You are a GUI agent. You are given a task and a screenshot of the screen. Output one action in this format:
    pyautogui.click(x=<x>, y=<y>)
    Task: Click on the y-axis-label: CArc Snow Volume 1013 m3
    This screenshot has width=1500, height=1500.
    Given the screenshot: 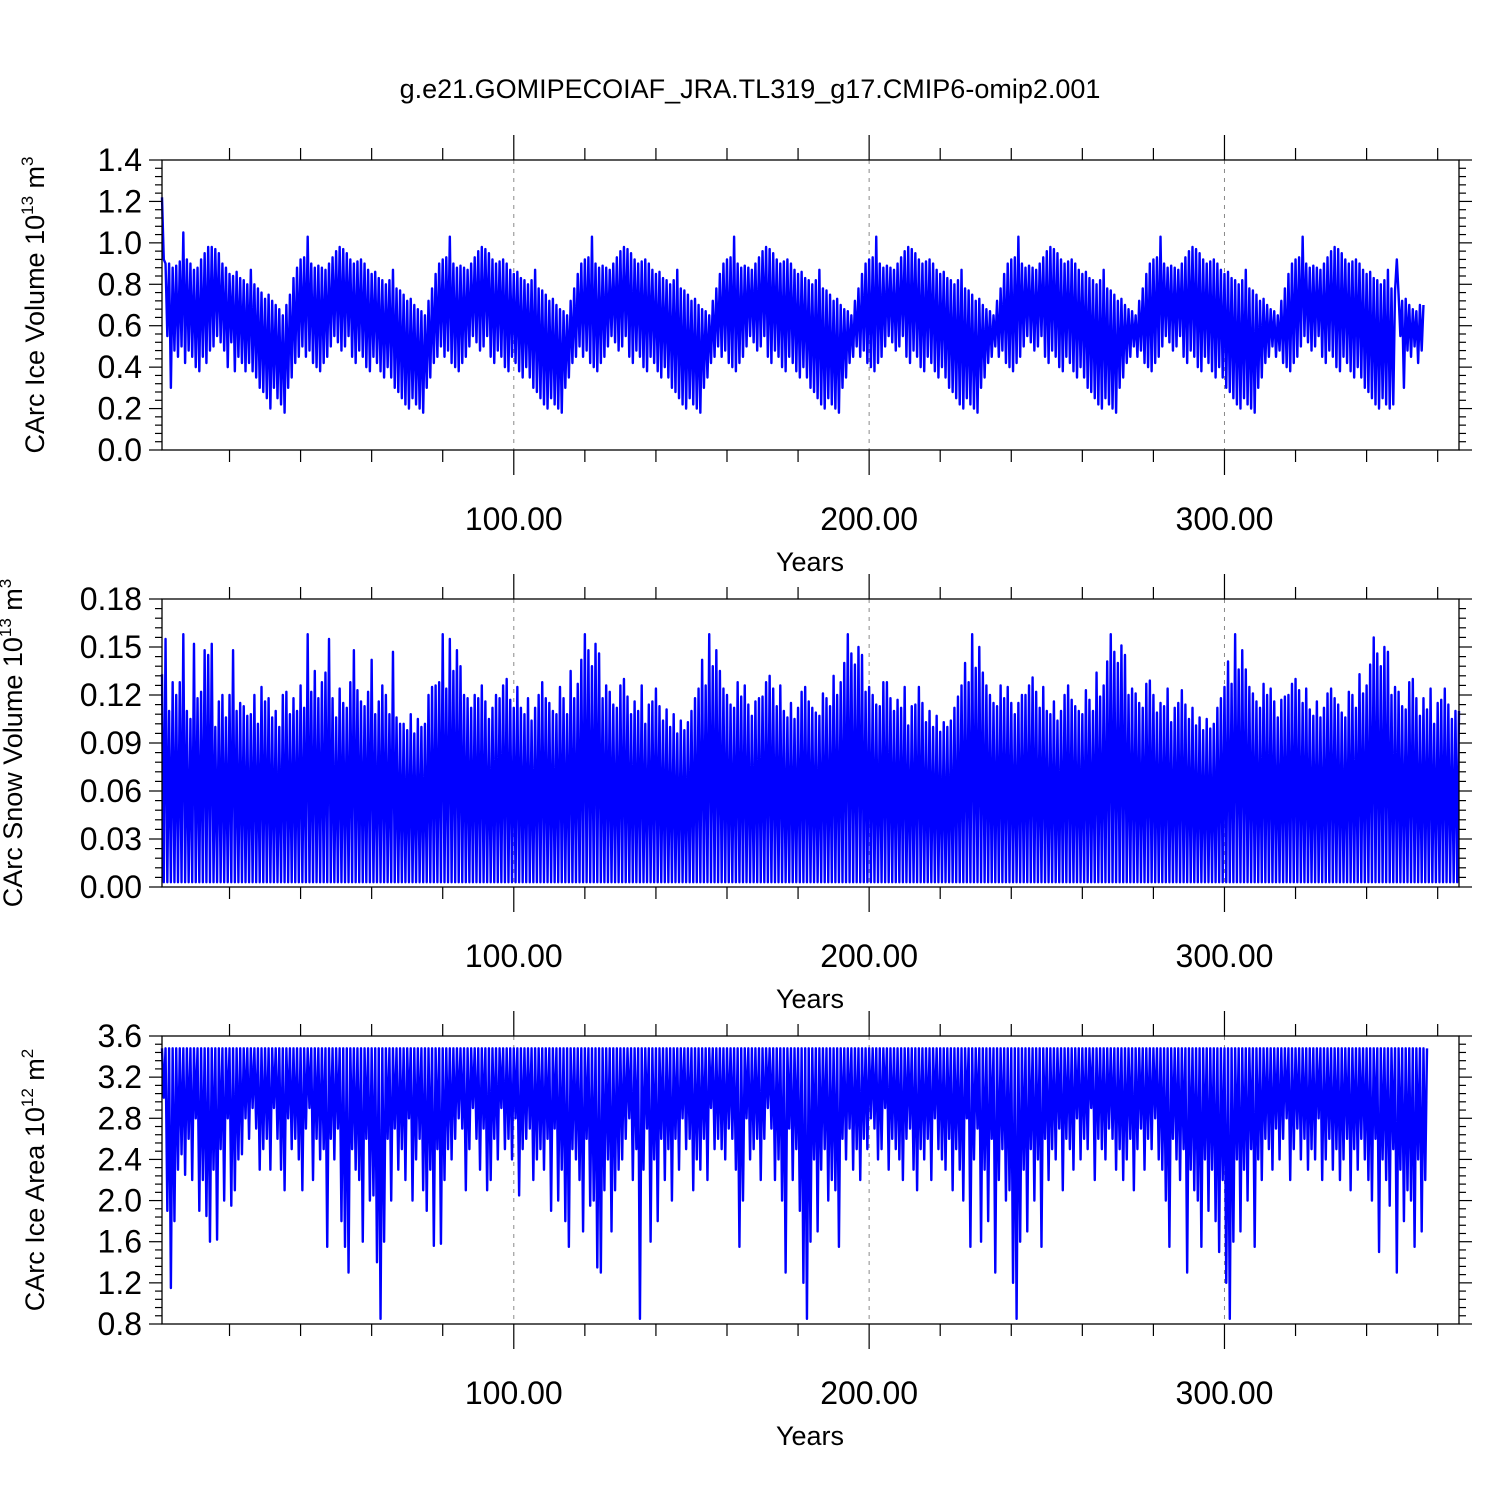 What is the action you would take?
    pyautogui.click(x=14, y=743)
    